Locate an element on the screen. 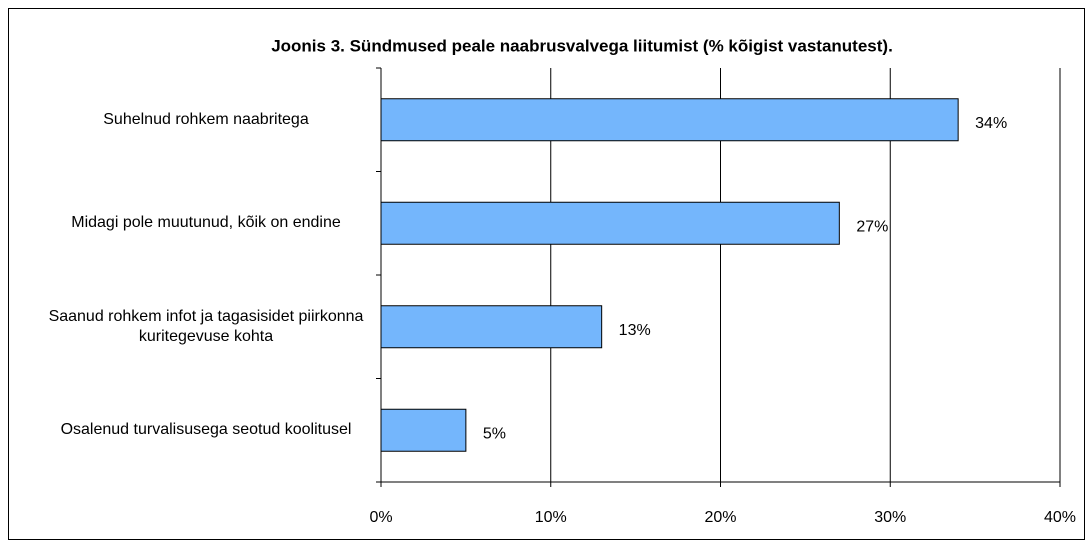 The width and height of the screenshot is (1092, 549). x-tick-label: 10% is located at coordinates (551, 517).